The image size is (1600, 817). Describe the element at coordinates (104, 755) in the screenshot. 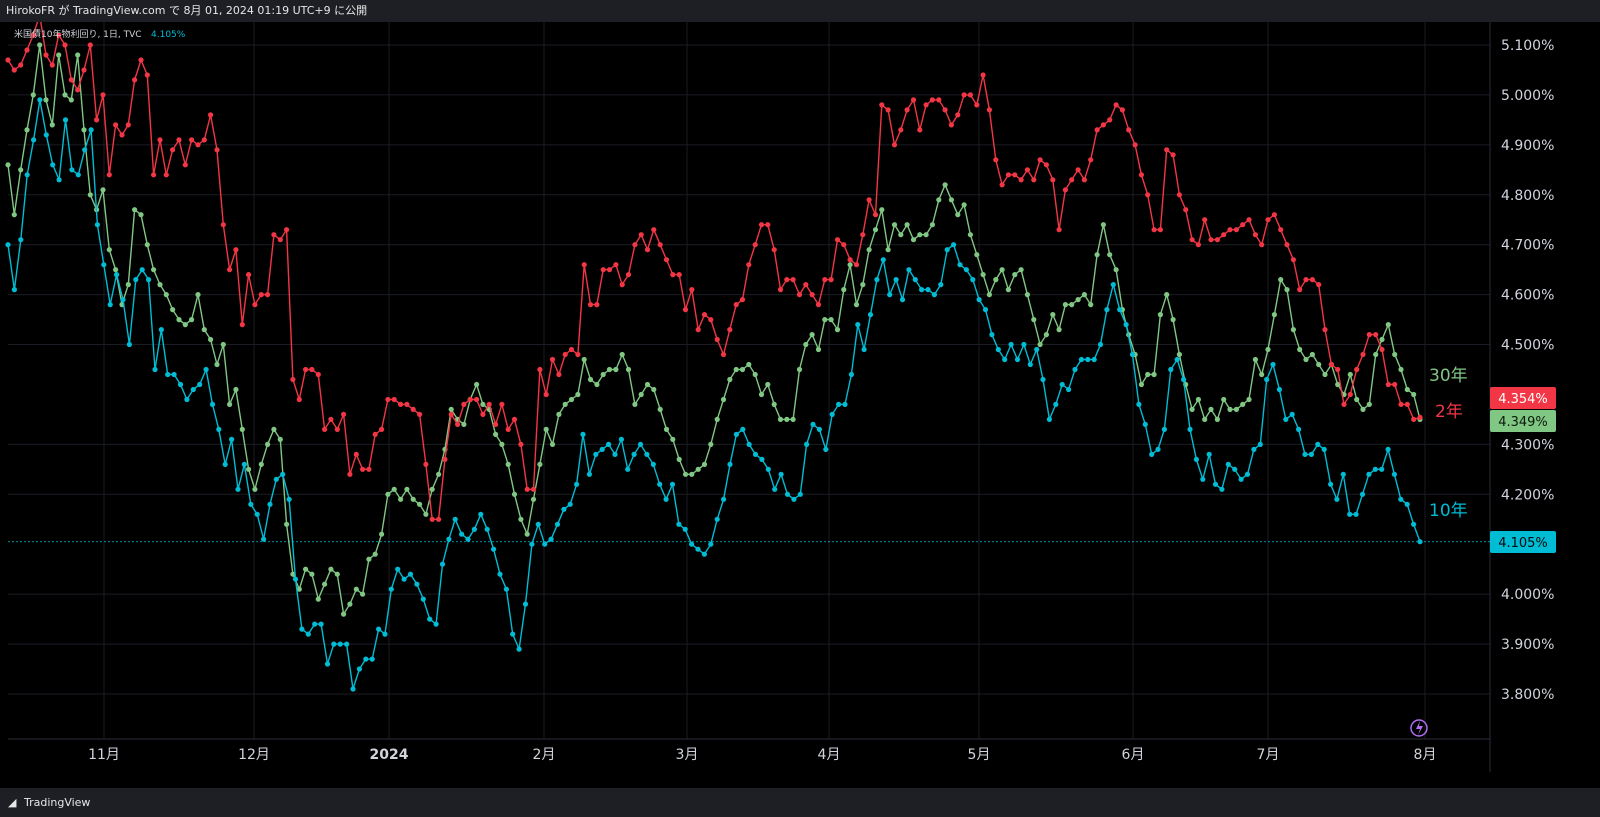

I see `x-tick-label: 11月` at that location.